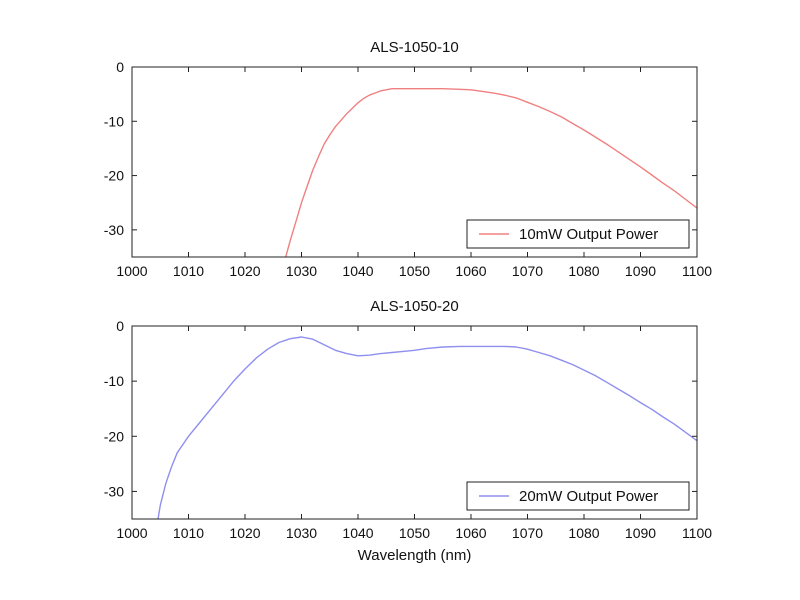  What do you see at coordinates (114, 121) in the screenshot?
I see `chart-1-y-tick-label: -10` at bounding box center [114, 121].